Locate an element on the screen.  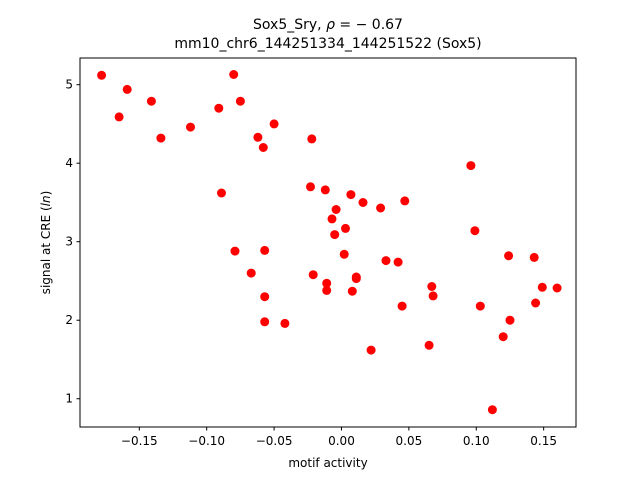
x-axis-ticks: −0.15 −0.10 −0.05 0.00 0.05 0.10 0.15 is located at coordinates (339, 437).